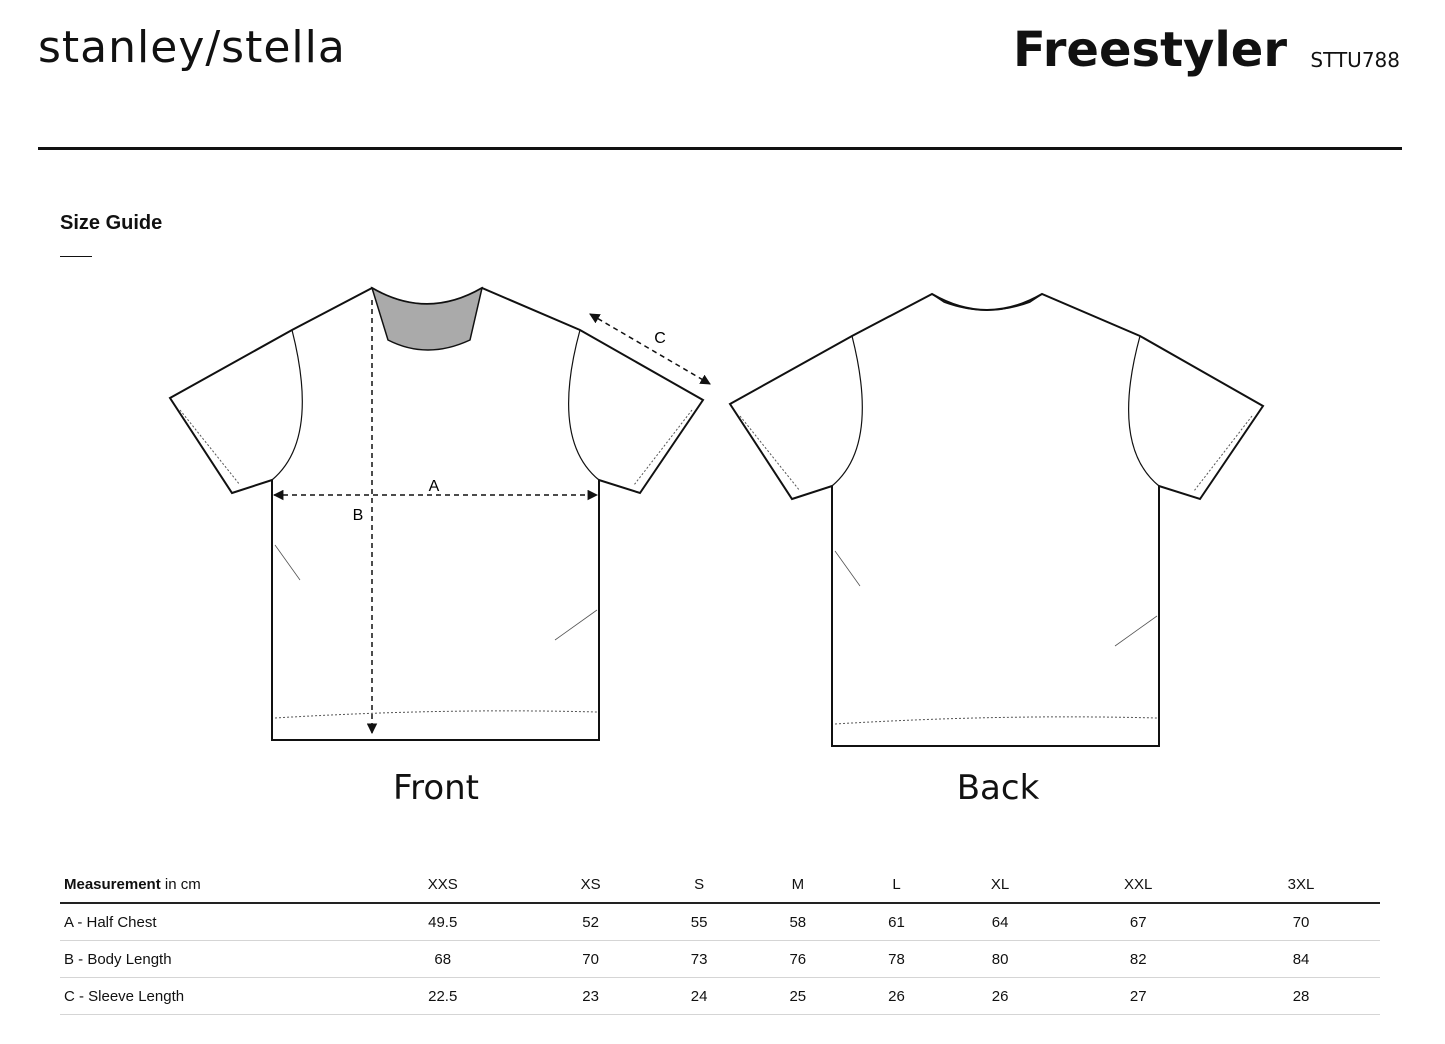  Describe the element at coordinates (896, 885) in the screenshot. I see `size-header: L` at that location.